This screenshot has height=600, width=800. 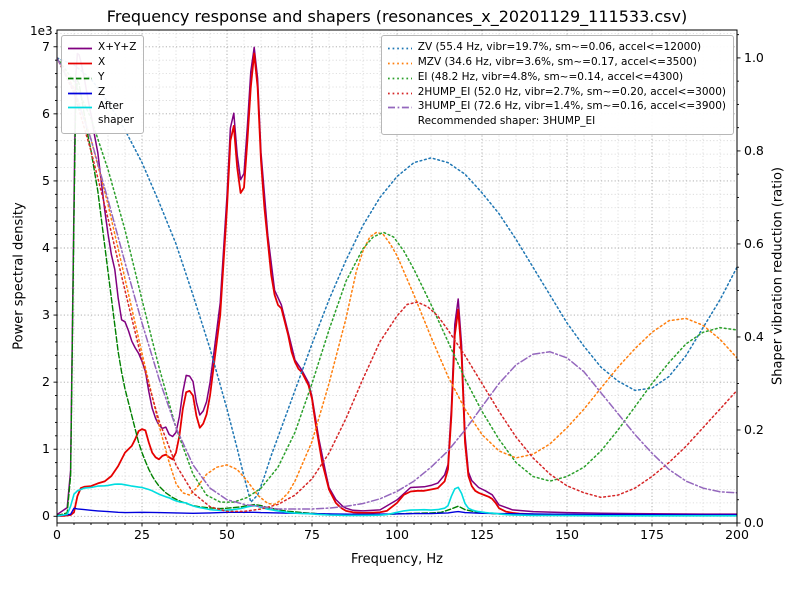 What do you see at coordinates (46, 180) in the screenshot?
I see `left-y-tick-label: 5` at bounding box center [46, 180].